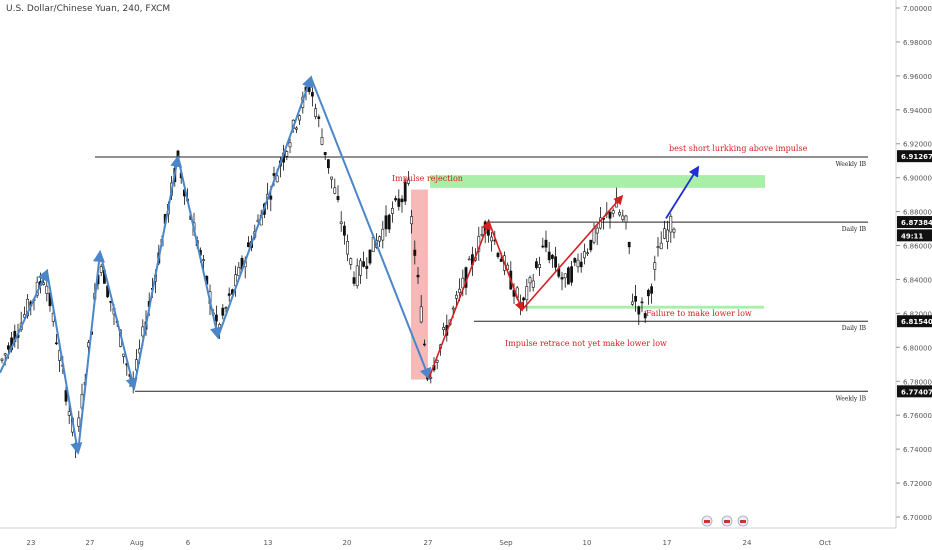  Describe the element at coordinates (917, 348) in the screenshot. I see `y-tick-label: 6.80000` at that location.